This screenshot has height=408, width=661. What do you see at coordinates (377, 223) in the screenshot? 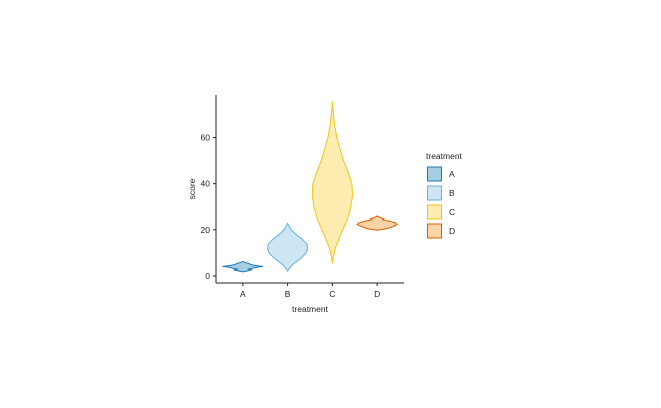
I see `violin-d` at bounding box center [377, 223].